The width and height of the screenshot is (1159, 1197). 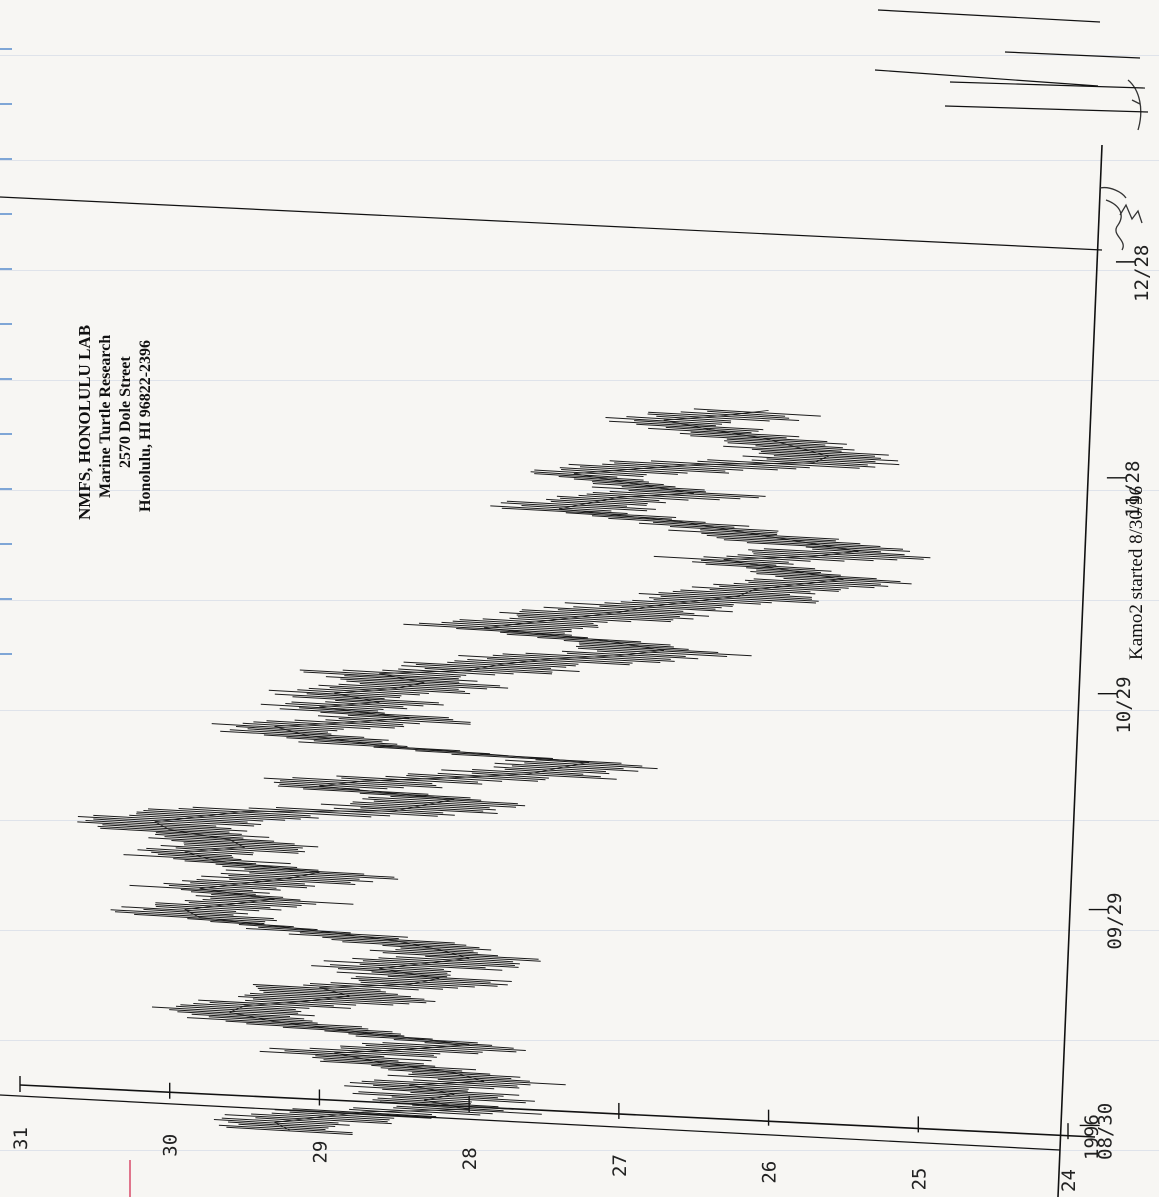 I want to click on x-tick-label: 11/28, so click(x=1133, y=489).